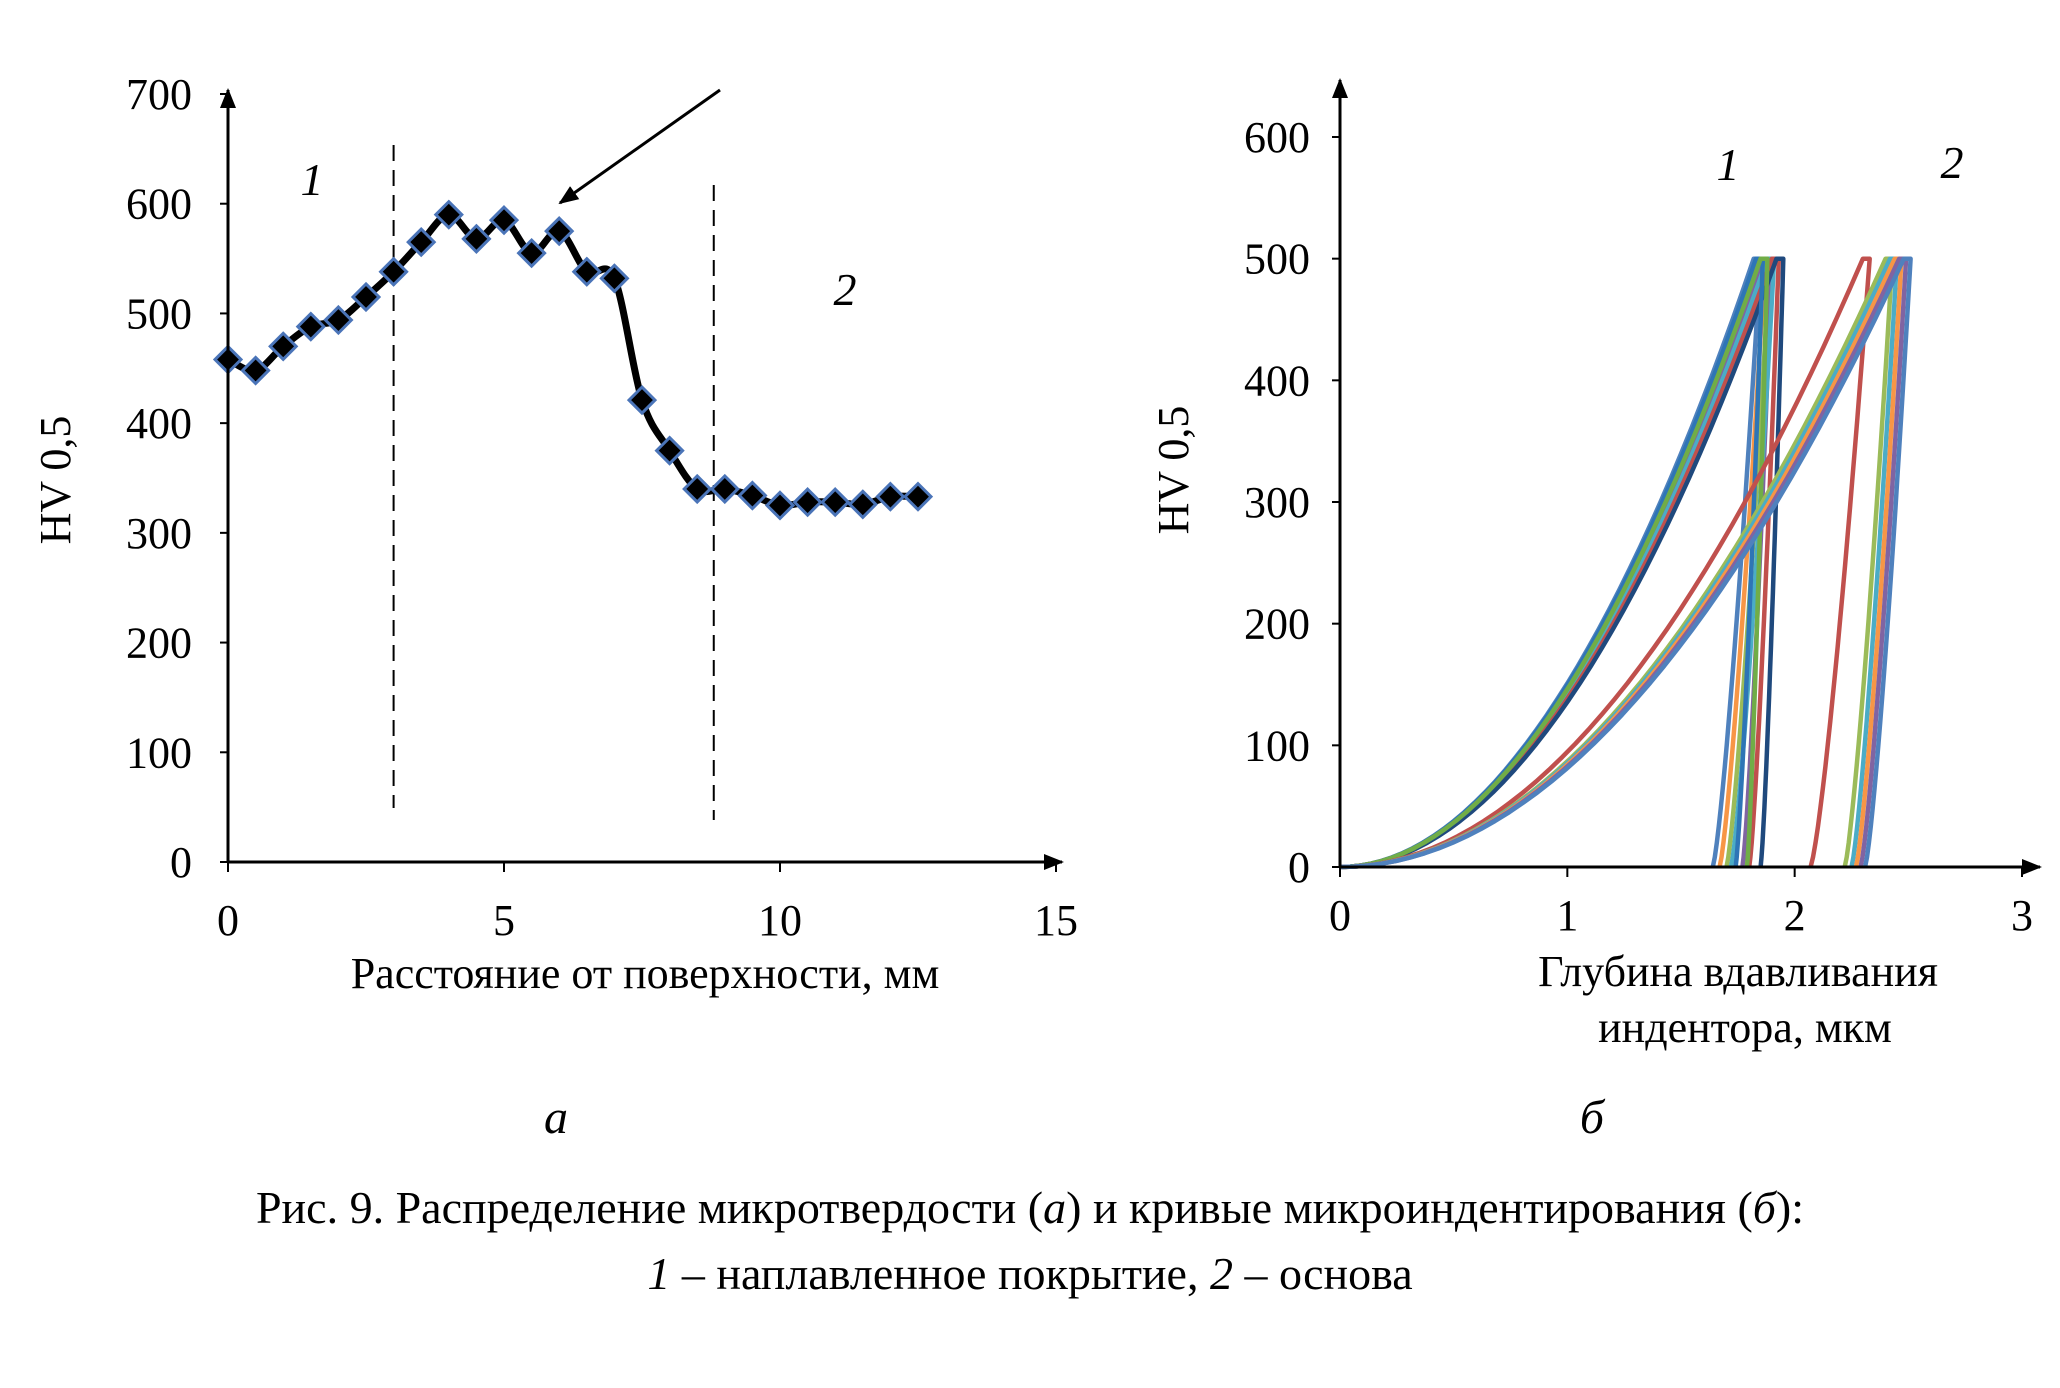 The image size is (2060, 1388). Describe the element at coordinates (1593, 1117) in the screenshot. I see `chart-b-panel-label: б` at that location.